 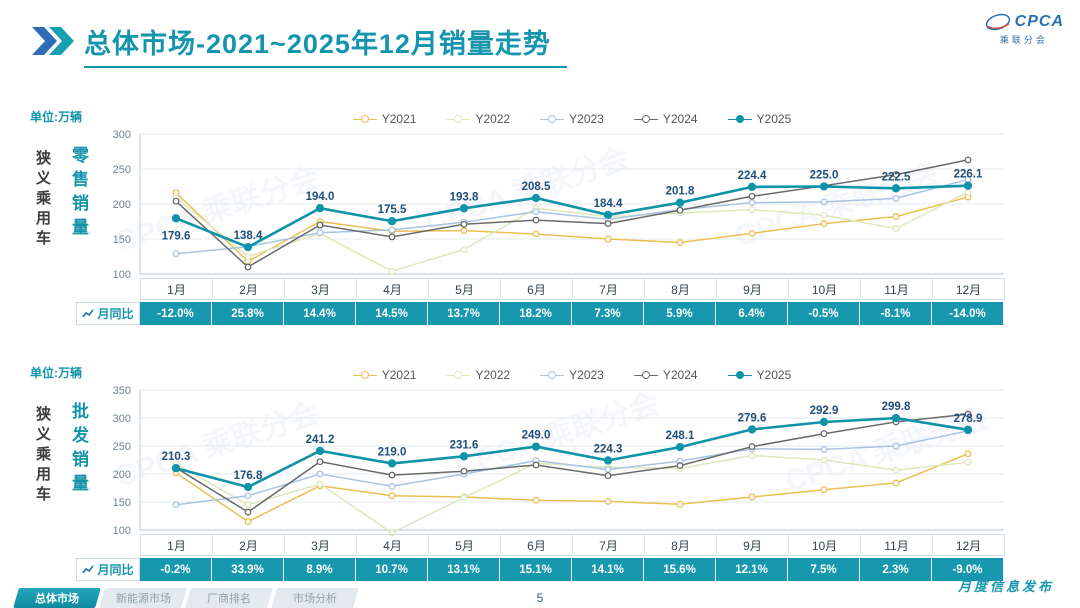 What do you see at coordinates (752, 569) in the screenshot?
I see `yoy-value-cell: 12.1%` at bounding box center [752, 569].